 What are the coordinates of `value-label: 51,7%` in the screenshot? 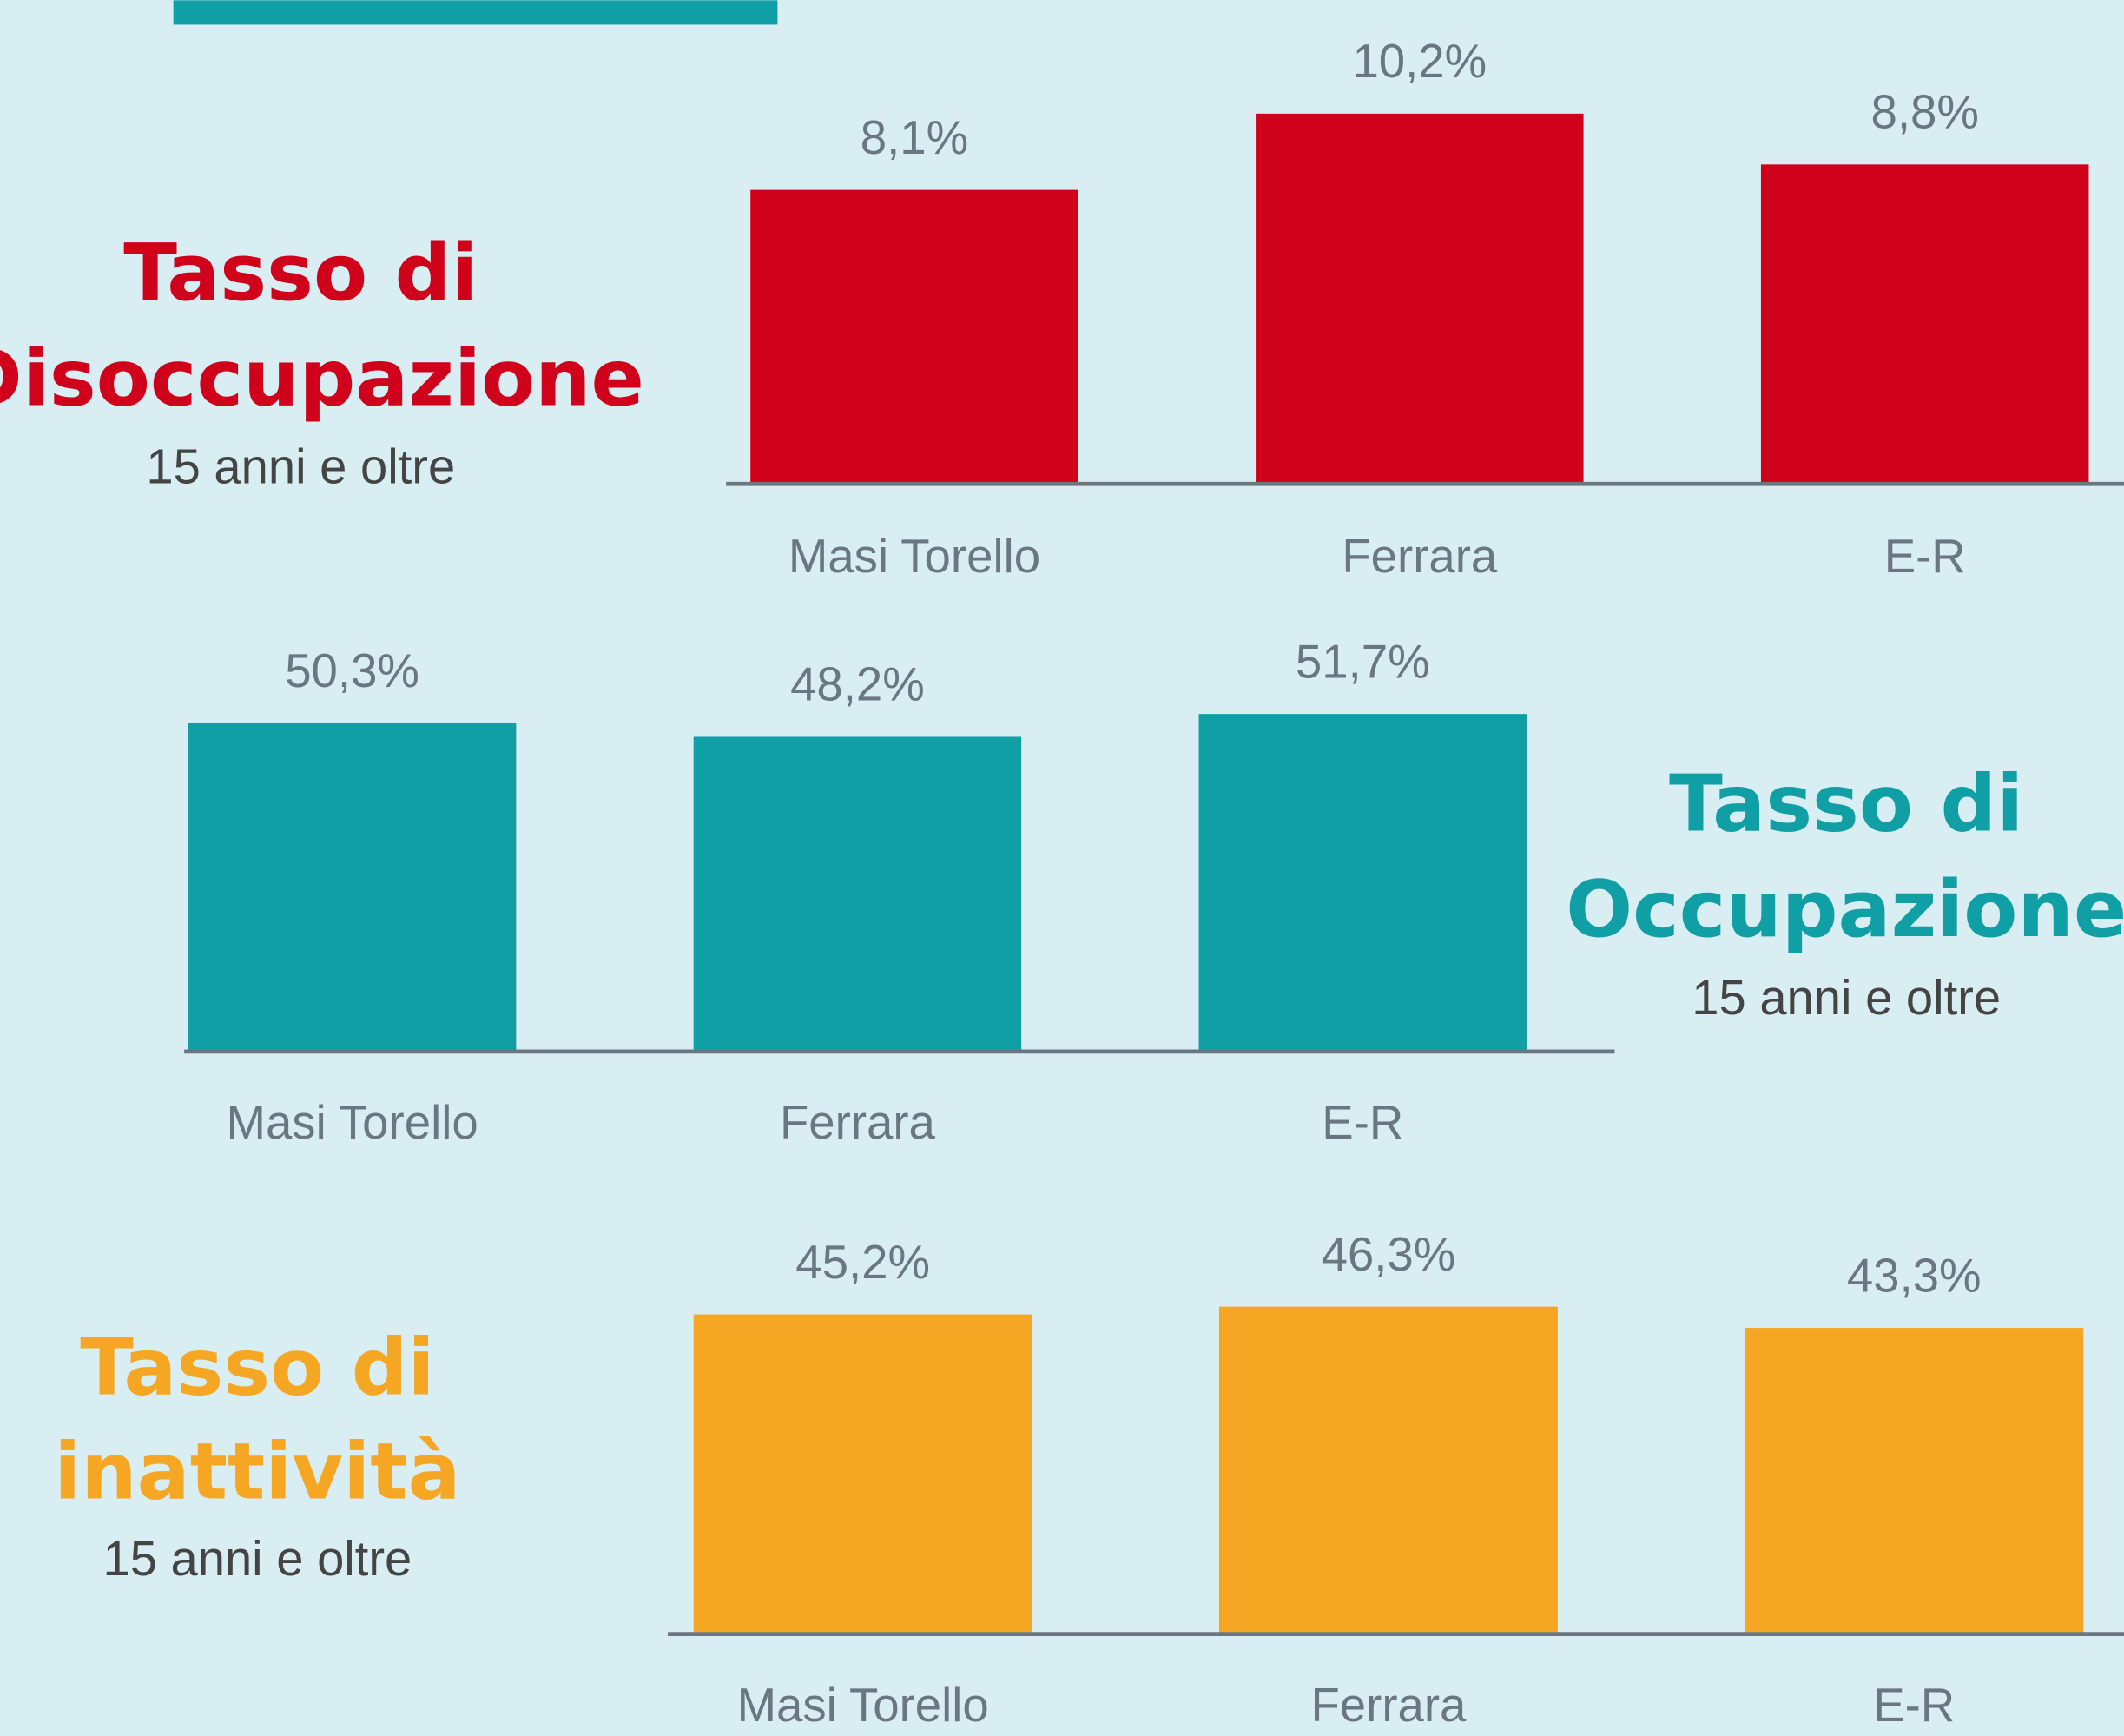 It's located at (1363, 661).